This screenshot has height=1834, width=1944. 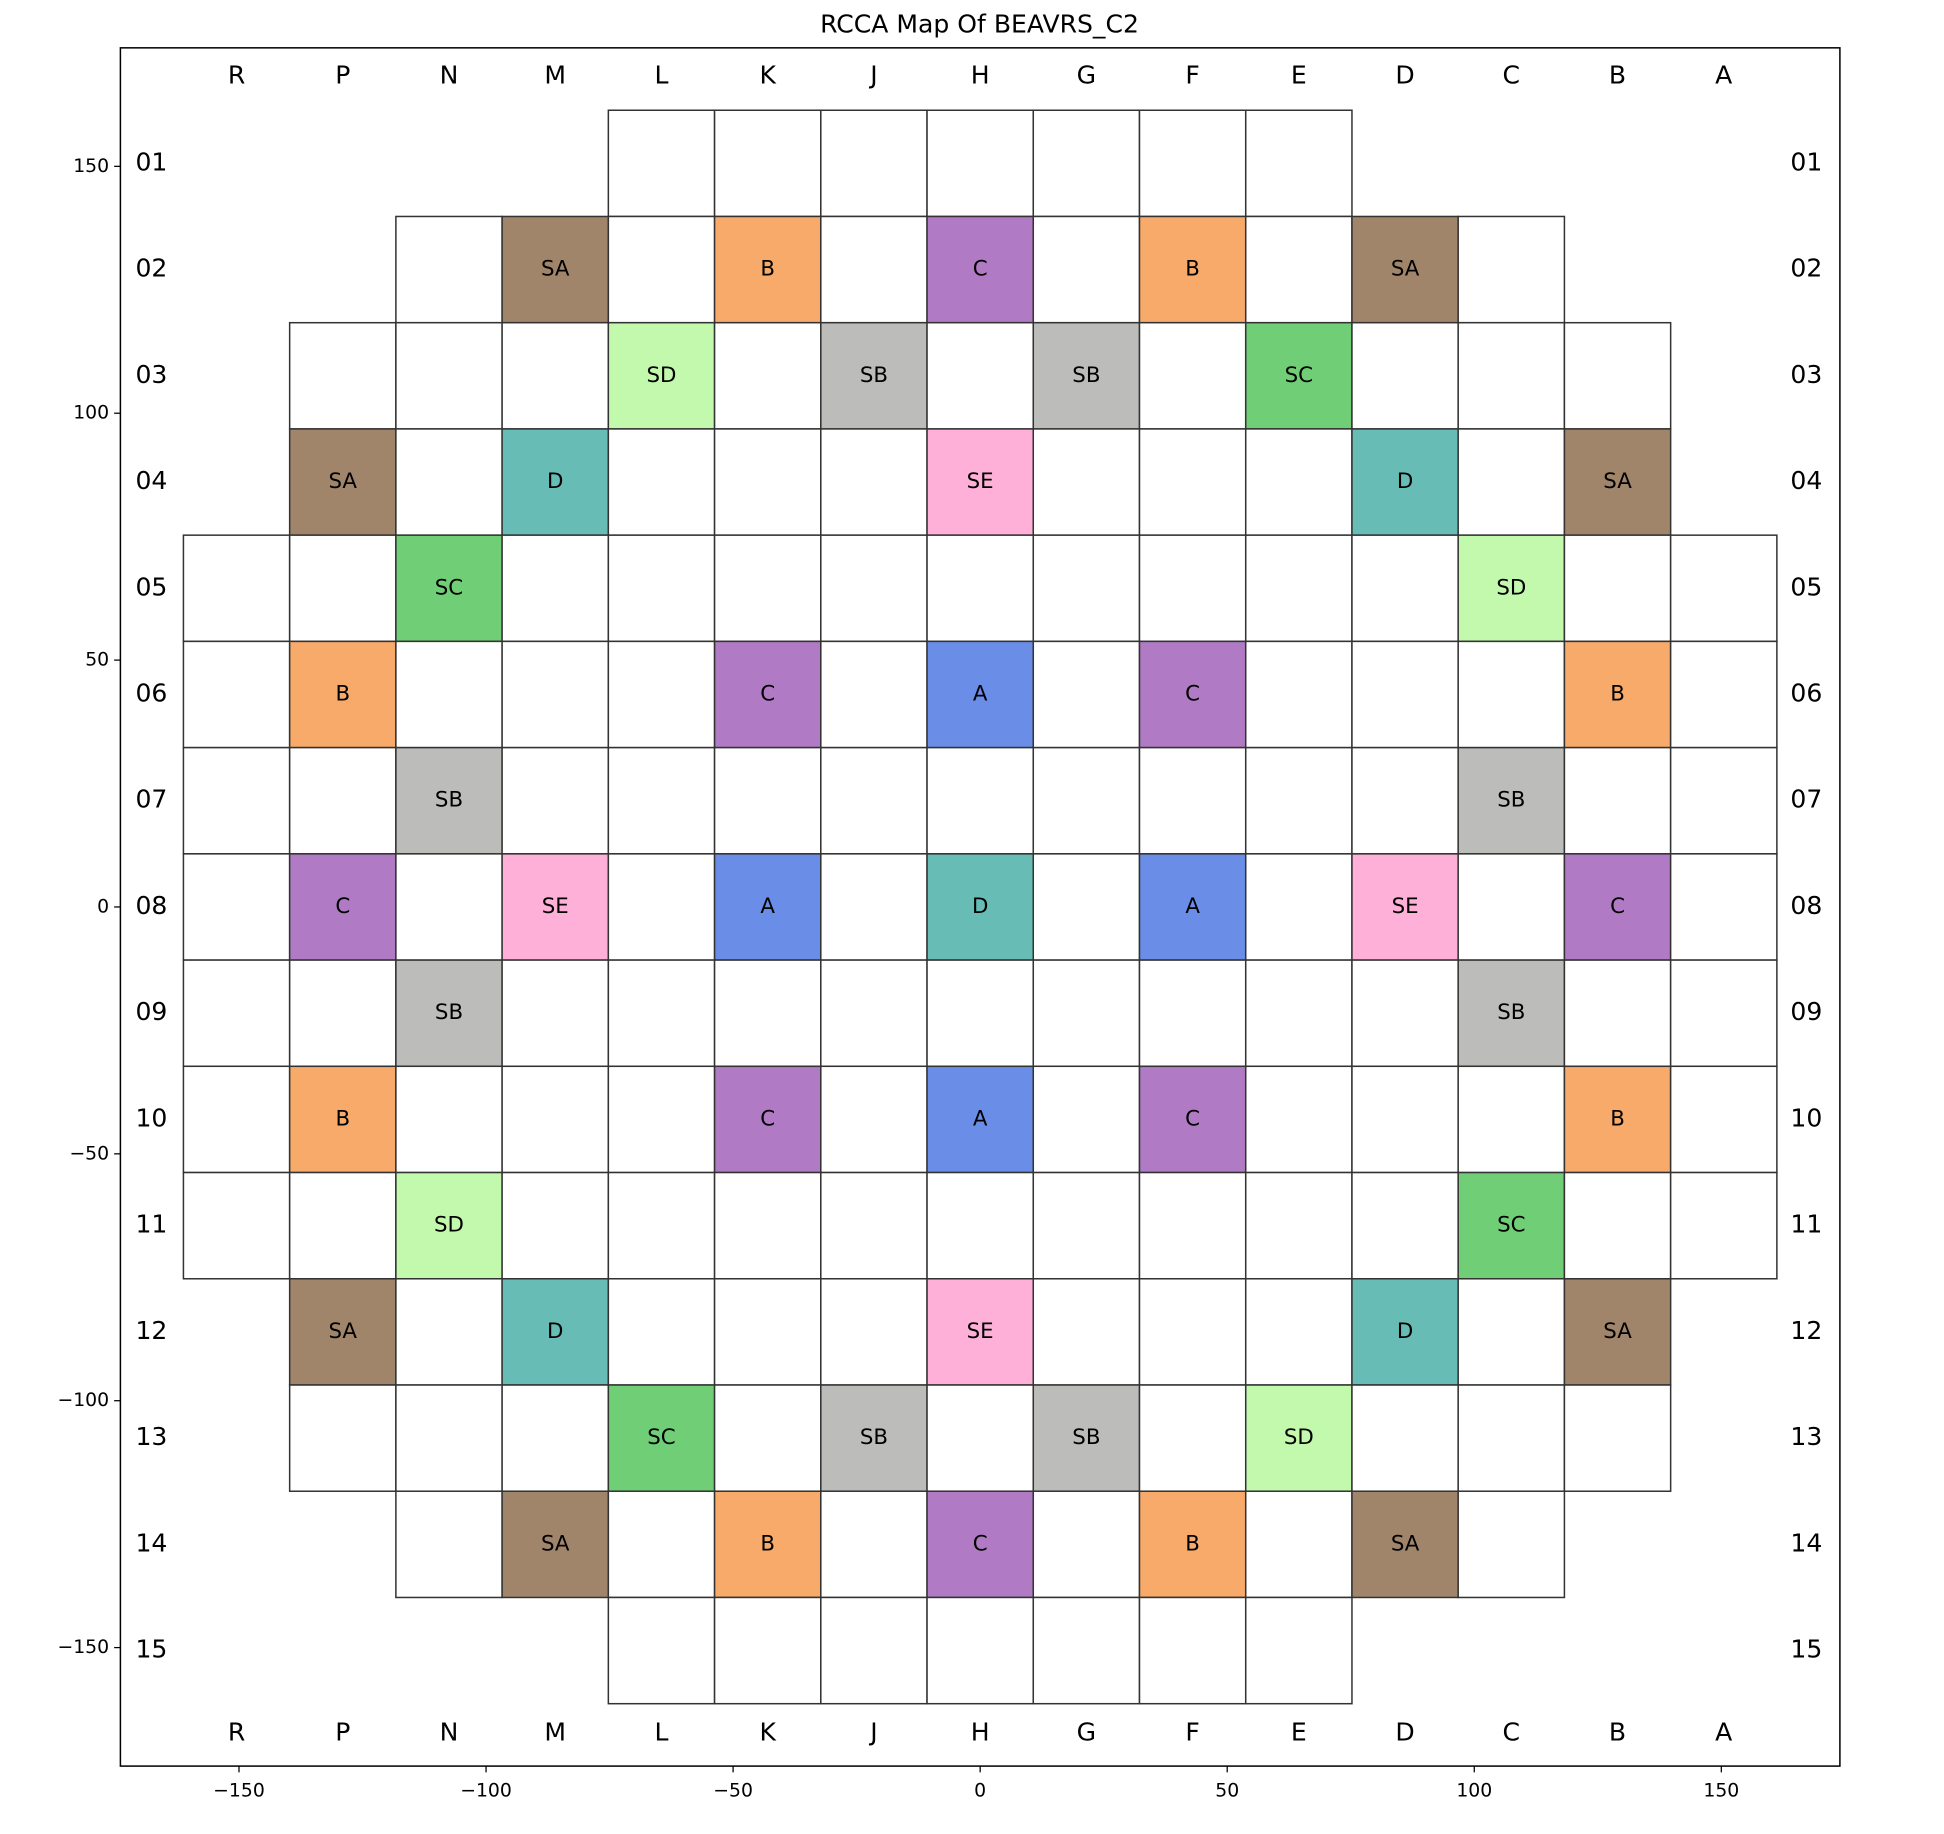 I want to click on column-label: M, so click(x=555, y=1731).